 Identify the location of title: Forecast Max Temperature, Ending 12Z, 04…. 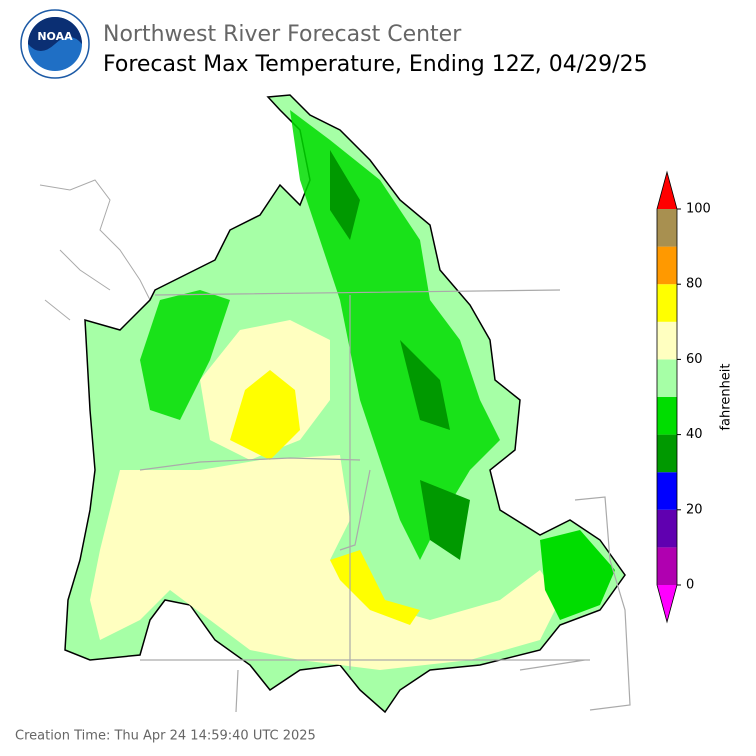
(375, 64).